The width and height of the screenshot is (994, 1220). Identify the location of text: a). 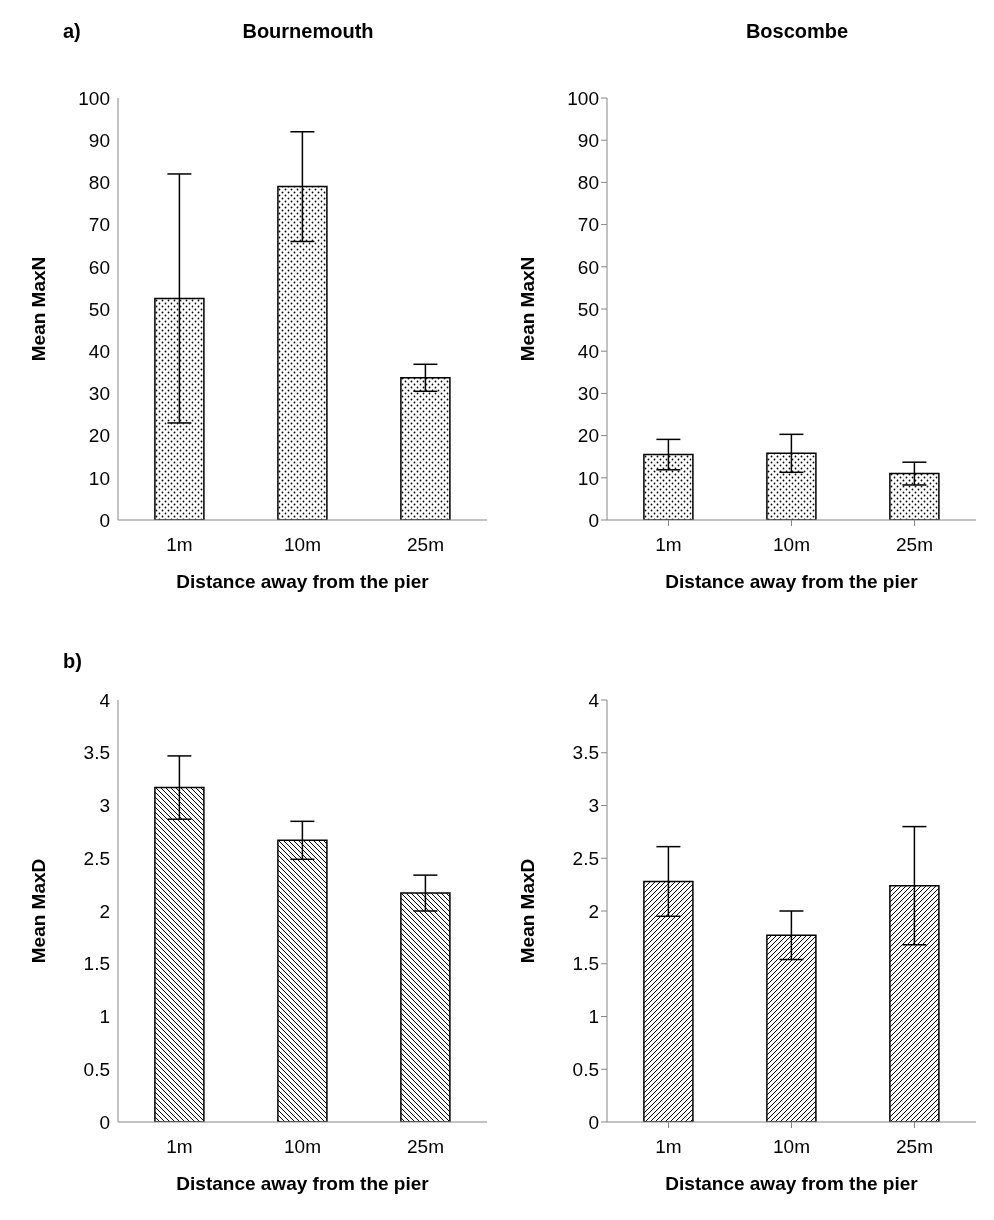
(72, 31).